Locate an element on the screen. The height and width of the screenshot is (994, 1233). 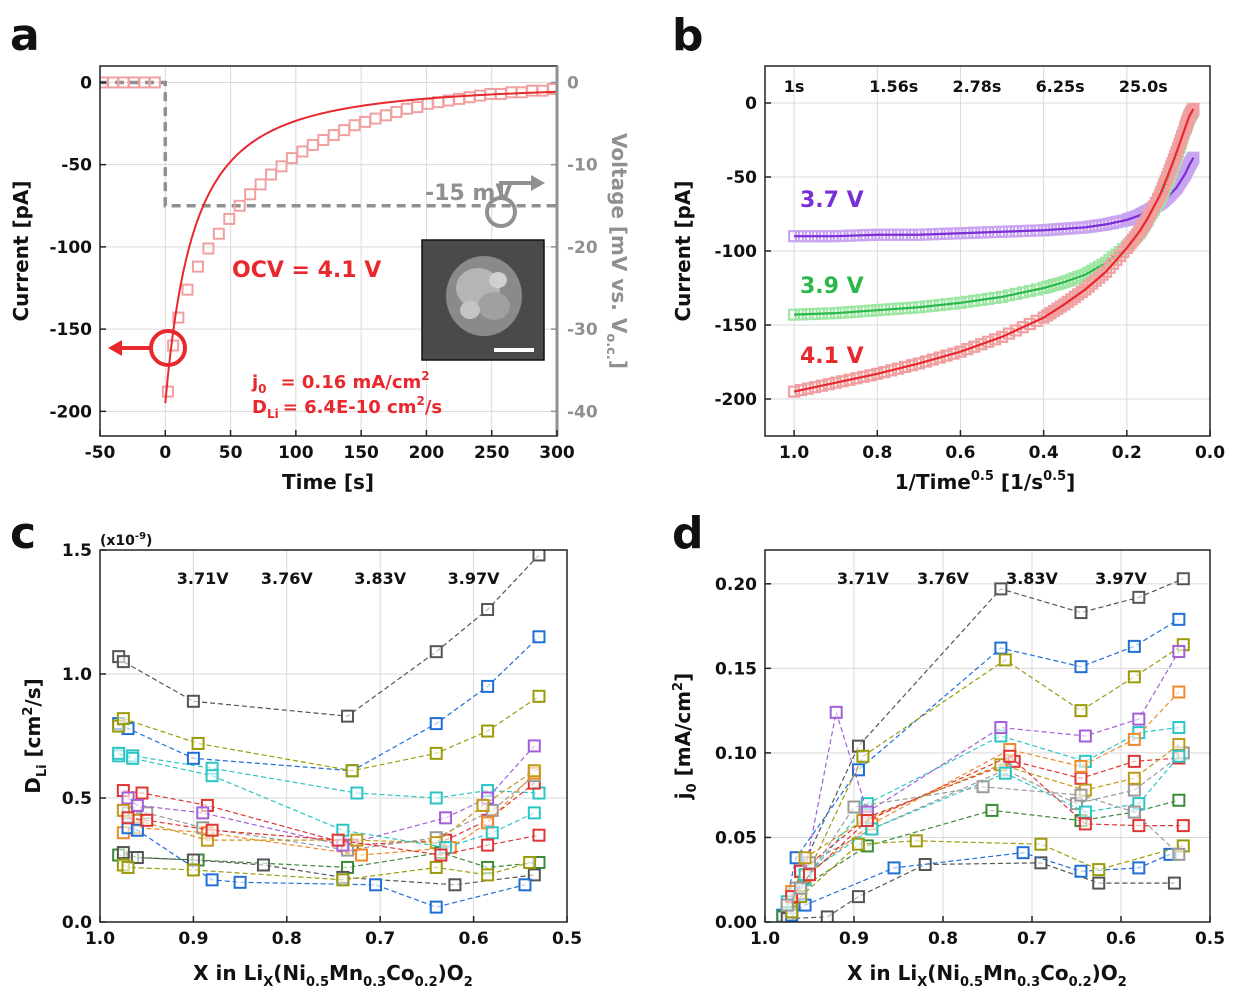
panel-letter-d: d is located at coordinates (688, 533).